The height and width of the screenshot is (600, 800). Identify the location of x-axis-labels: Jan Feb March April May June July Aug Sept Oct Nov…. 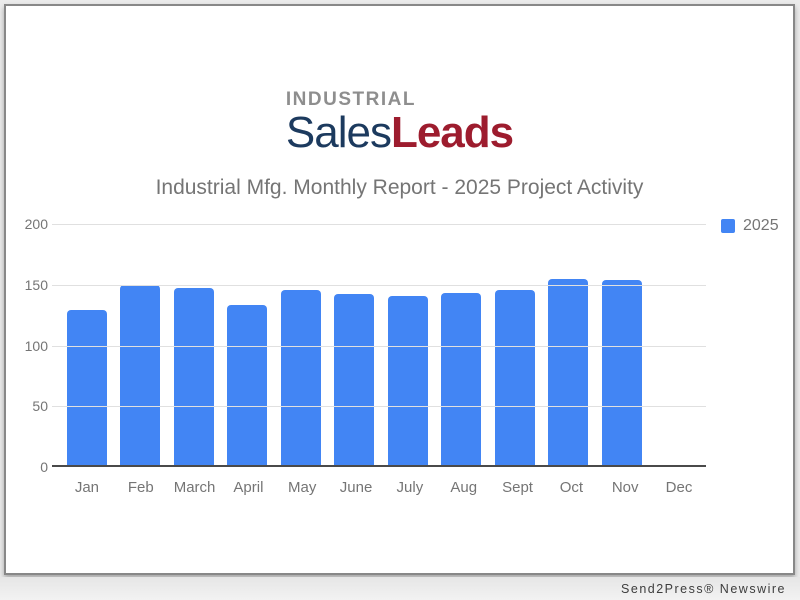
(383, 487).